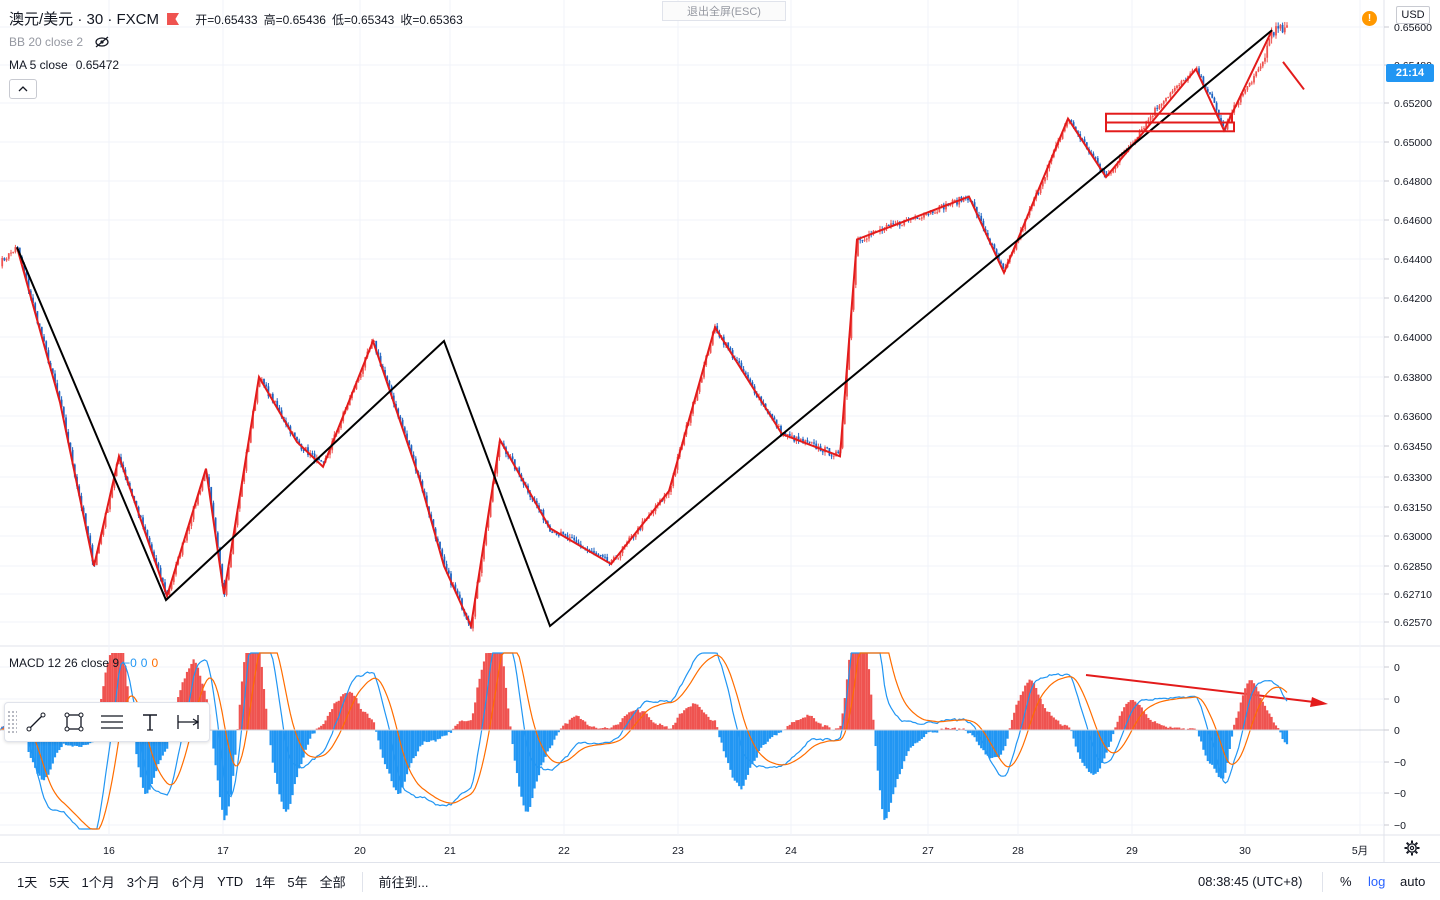 The image size is (1440, 900). What do you see at coordinates (265, 882) in the screenshot?
I see `range-1y-button: 1年` at bounding box center [265, 882].